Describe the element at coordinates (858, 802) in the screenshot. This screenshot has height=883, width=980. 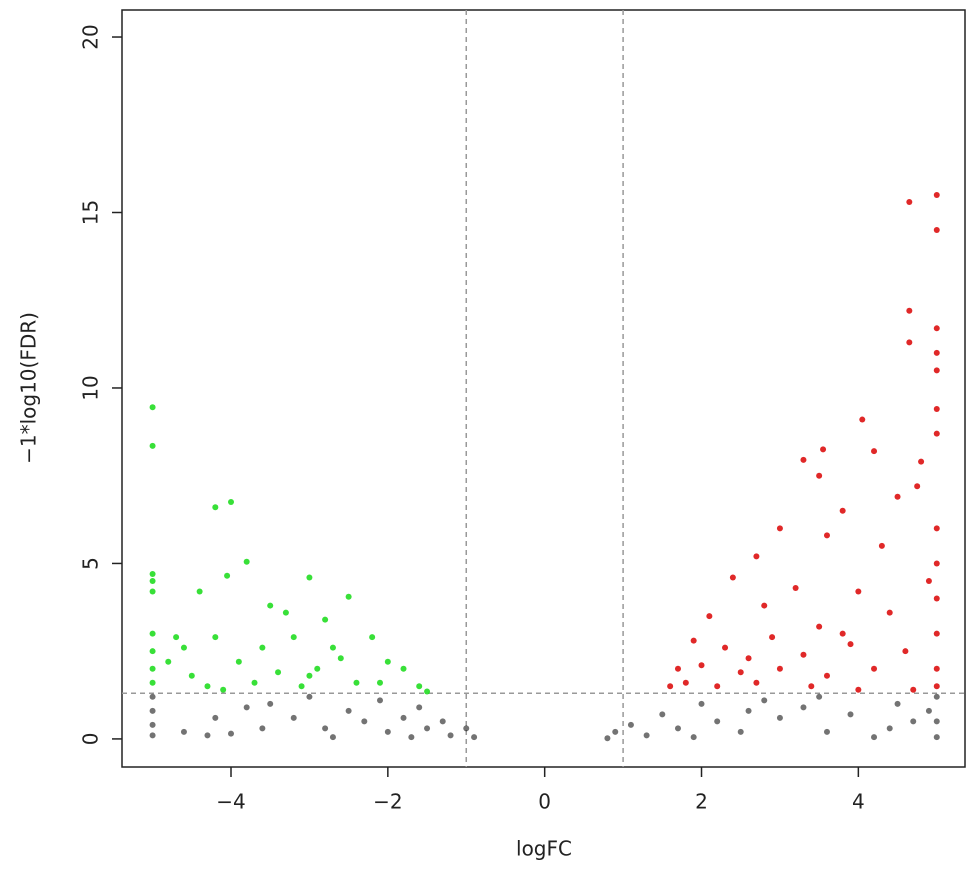
I see `x-tick-label: 4` at that location.